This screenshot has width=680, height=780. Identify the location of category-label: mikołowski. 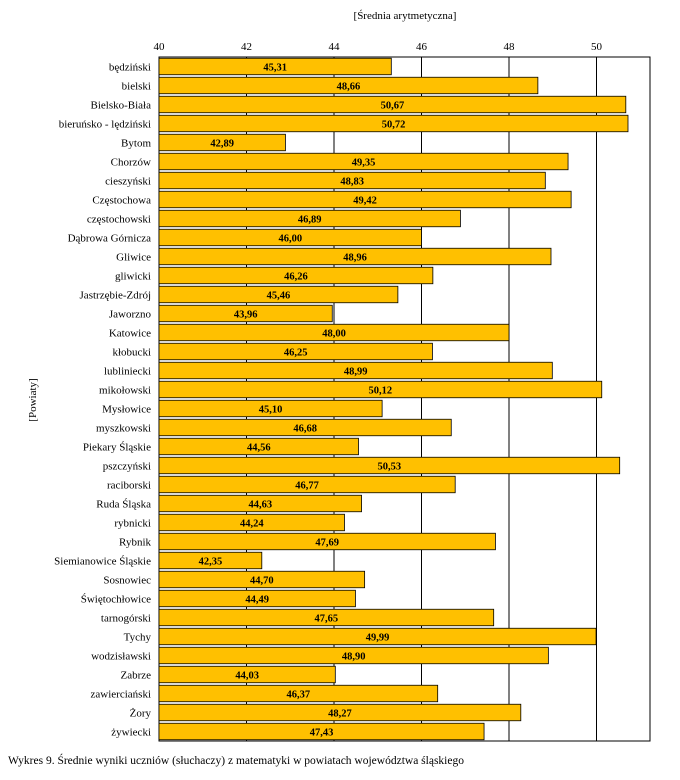
(125, 391).